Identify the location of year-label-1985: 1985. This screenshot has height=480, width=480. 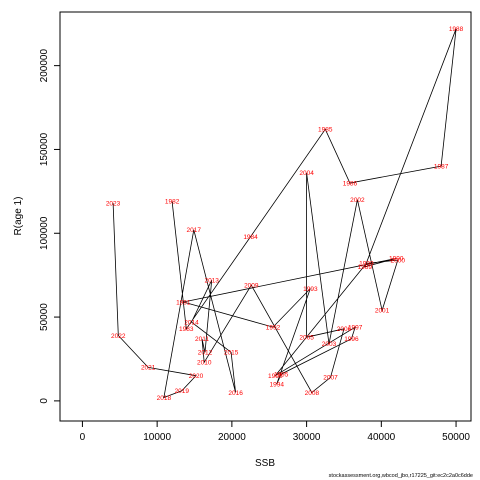
(325, 130).